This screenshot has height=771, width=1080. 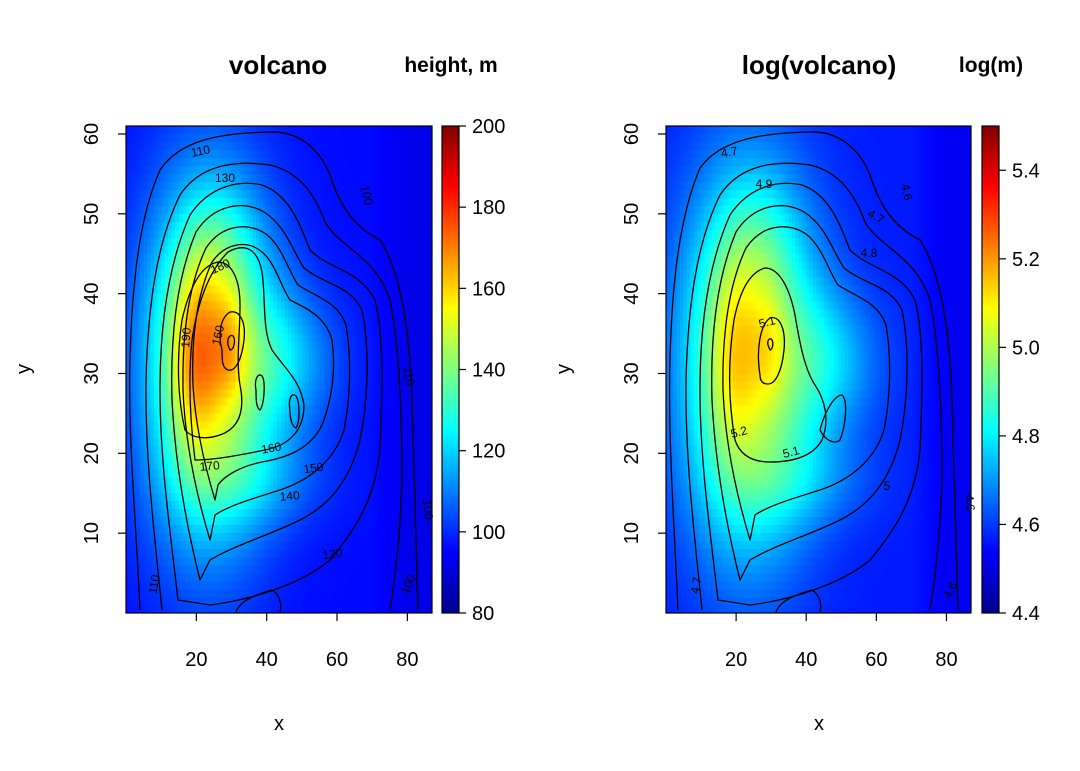 I want to click on colorbar-tick-label: 4.4, so click(x=1026, y=614).